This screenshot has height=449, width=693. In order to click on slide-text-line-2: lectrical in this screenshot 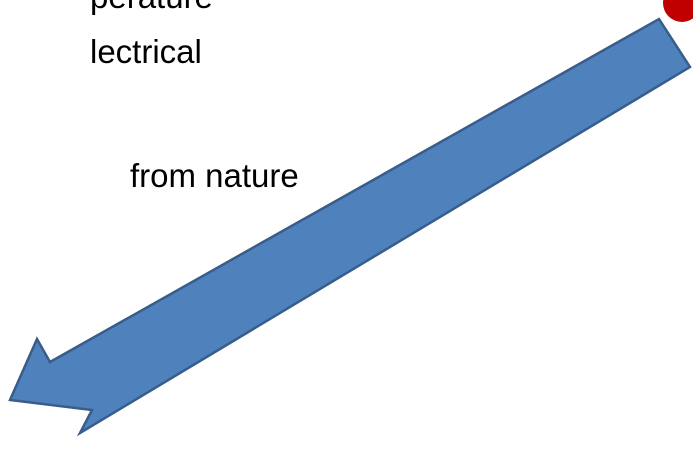, I will do `click(146, 51)`.